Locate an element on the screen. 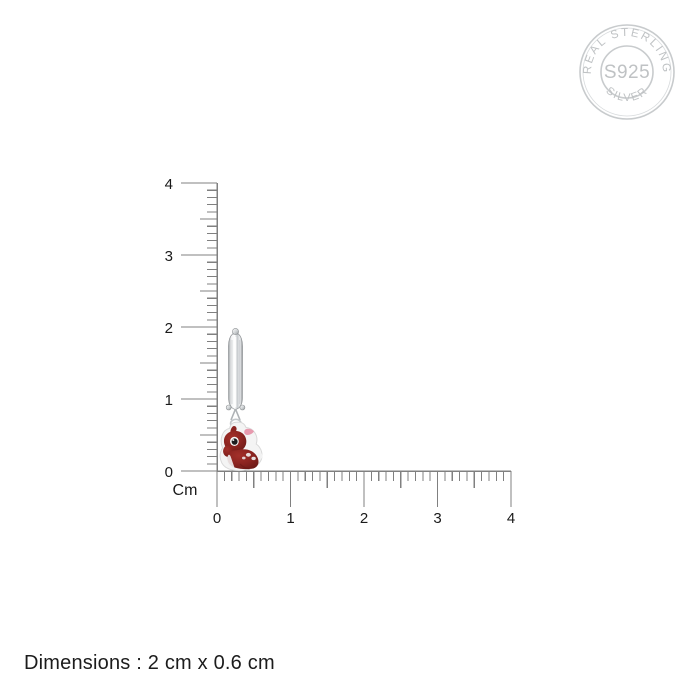 The image size is (700, 700). sterling-silver-hallmark: REAL STERLING SILVER S925 is located at coordinates (627, 72).